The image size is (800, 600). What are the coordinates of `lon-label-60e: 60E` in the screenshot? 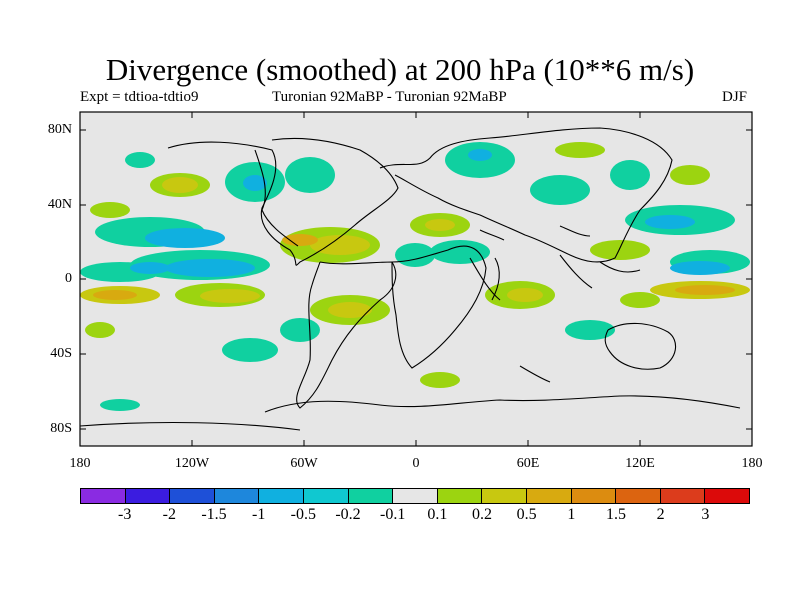 It's located at (528, 463).